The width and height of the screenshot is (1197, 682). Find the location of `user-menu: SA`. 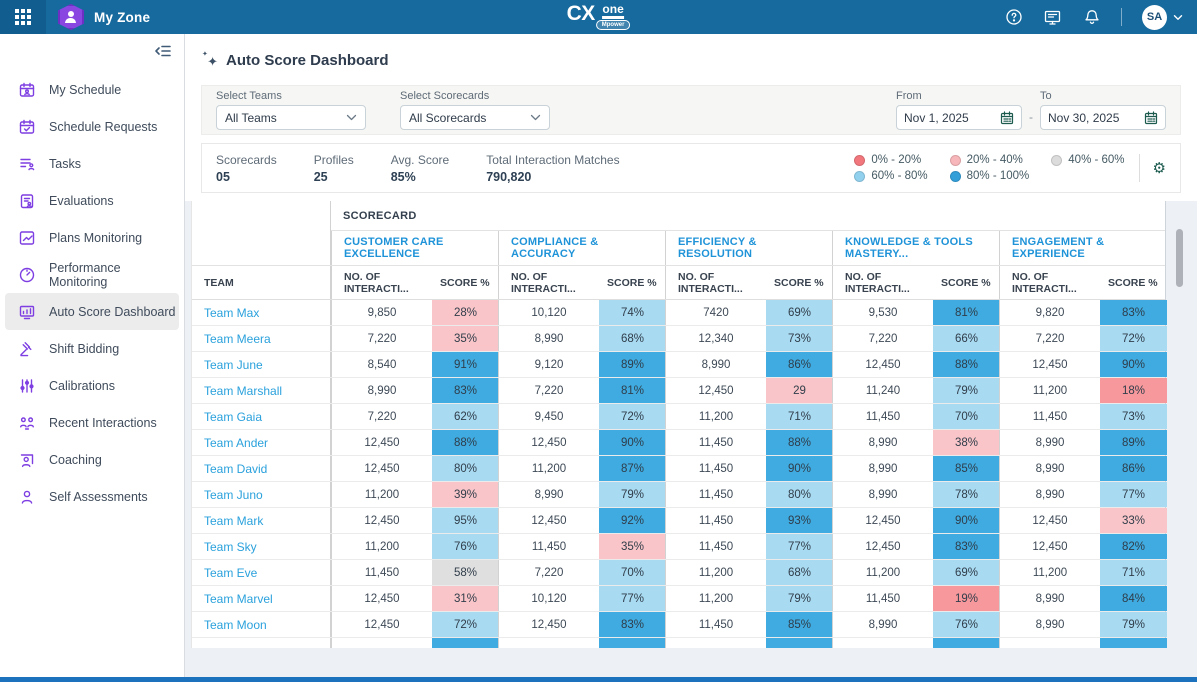

user-menu: SA is located at coordinates (1162, 17).